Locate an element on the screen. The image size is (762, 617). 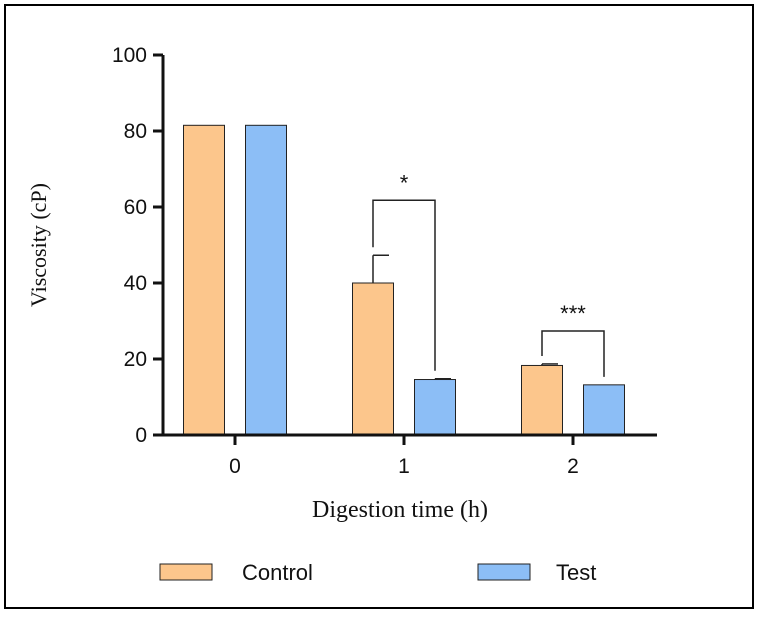
significance-label-1: * is located at coordinates (404, 182).